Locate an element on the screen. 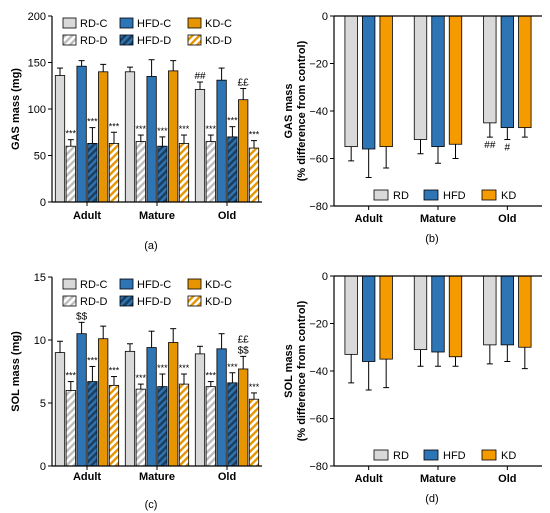  significance-label: ££ $$ is located at coordinates (244, 345).